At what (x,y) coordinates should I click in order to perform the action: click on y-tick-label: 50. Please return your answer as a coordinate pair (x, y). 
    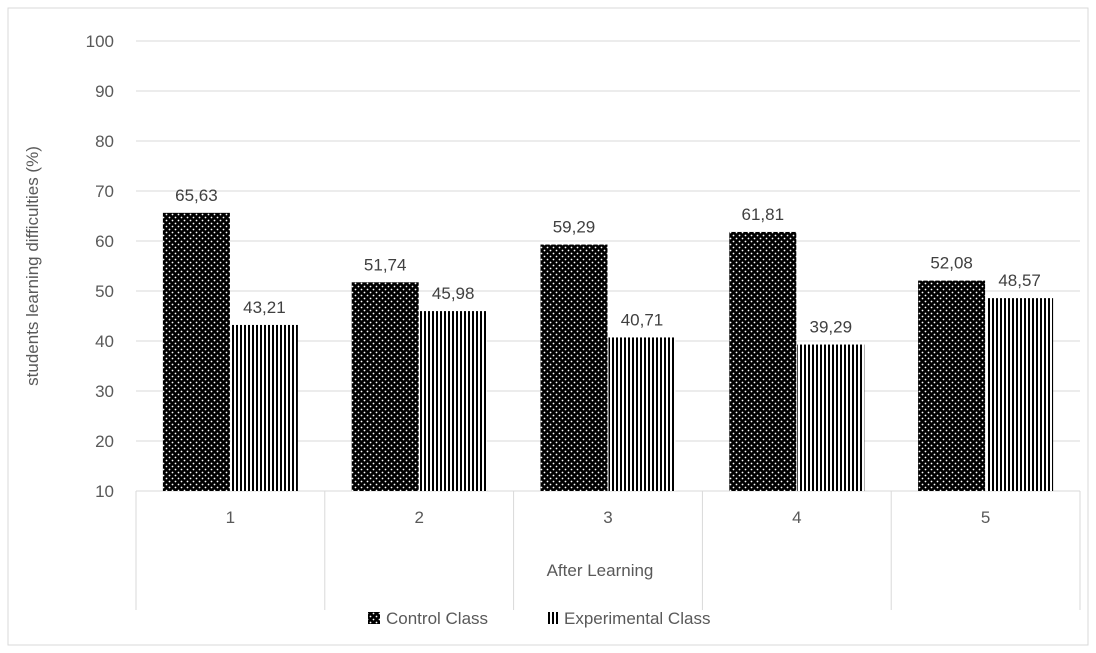
    Looking at the image, I should click on (104, 291).